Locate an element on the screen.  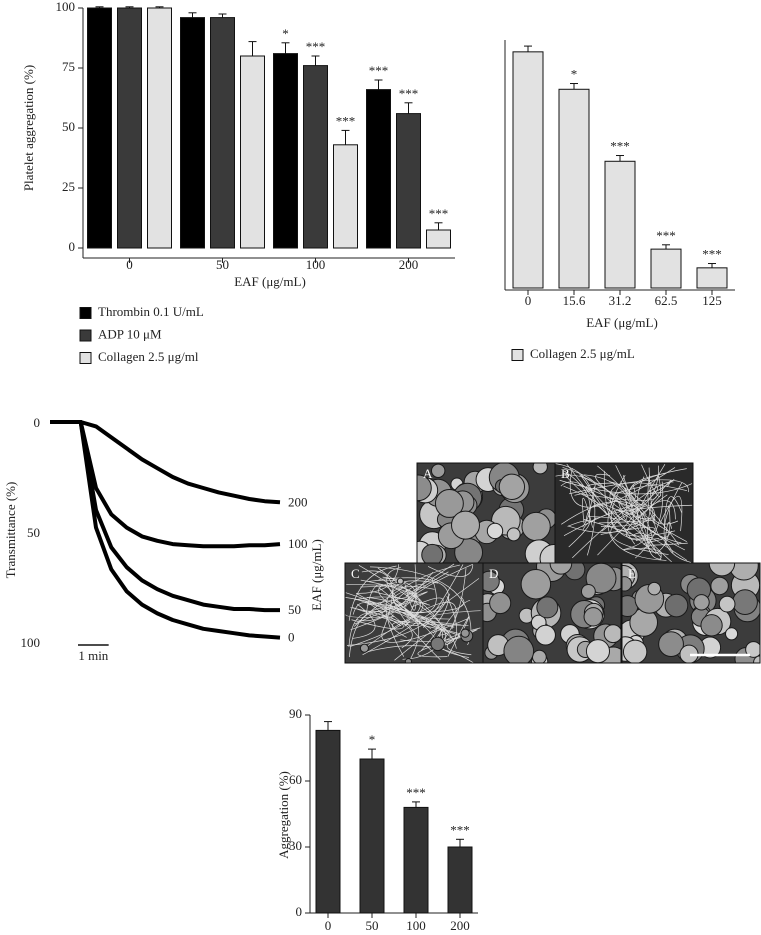
legend-label: Thrombin 0.1 U/mL is located at coordinates (151, 311).